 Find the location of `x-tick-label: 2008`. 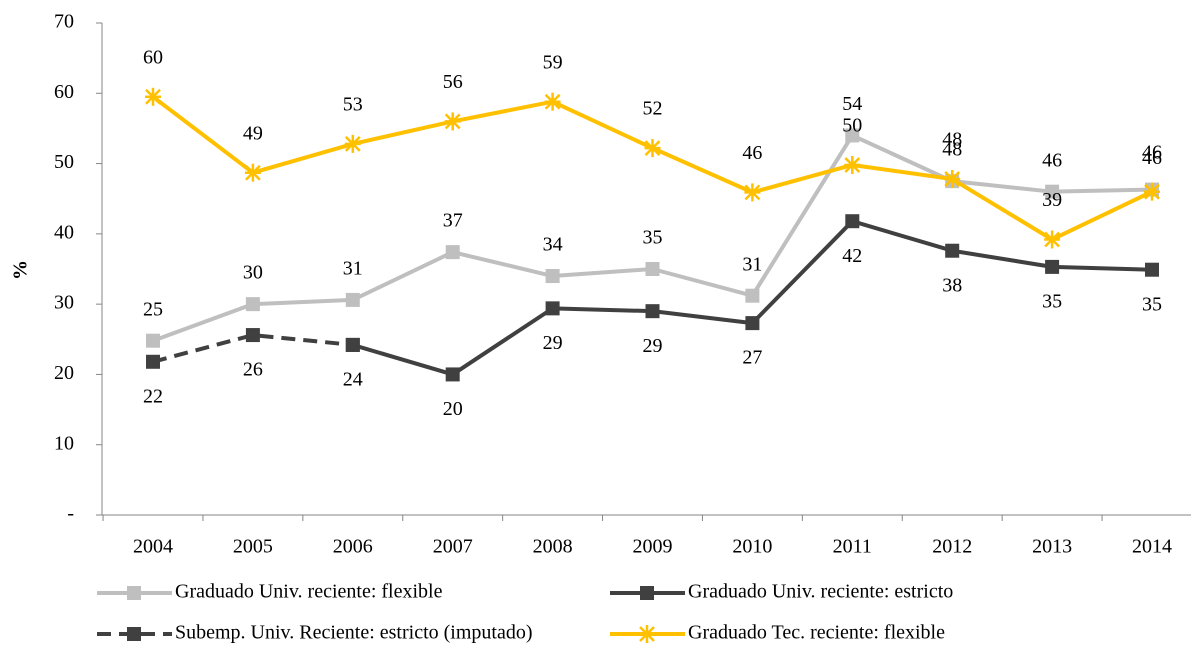

x-tick-label: 2008 is located at coordinates (553, 547).